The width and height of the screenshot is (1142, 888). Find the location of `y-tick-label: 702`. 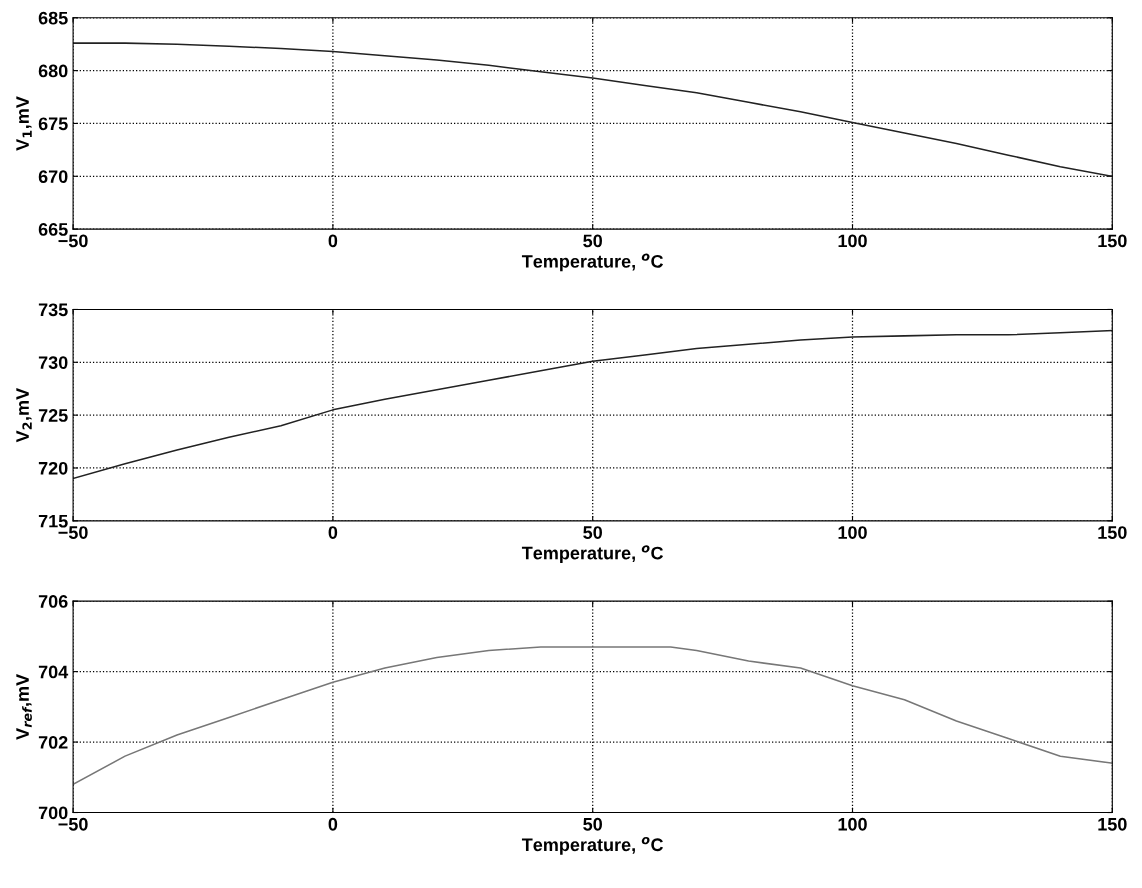

y-tick-label: 702 is located at coordinates (53, 742).